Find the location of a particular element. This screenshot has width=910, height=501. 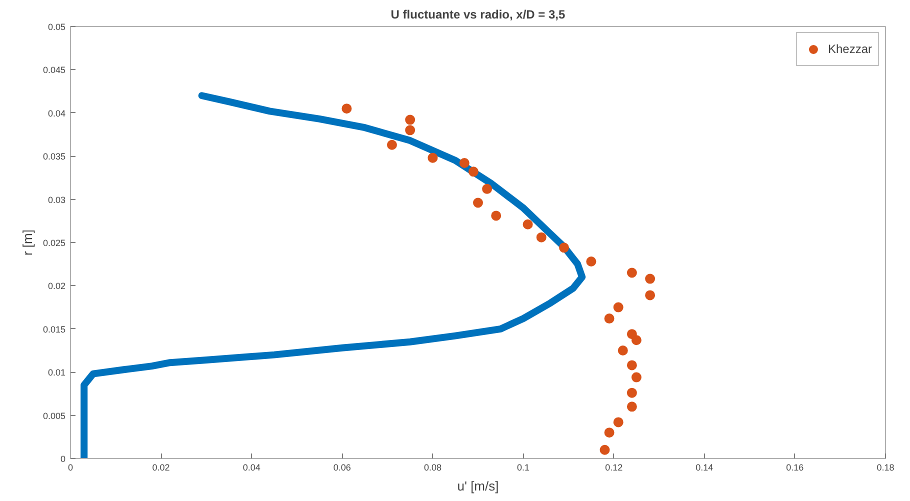

x-tick-label: 0.08 is located at coordinates (433, 467).